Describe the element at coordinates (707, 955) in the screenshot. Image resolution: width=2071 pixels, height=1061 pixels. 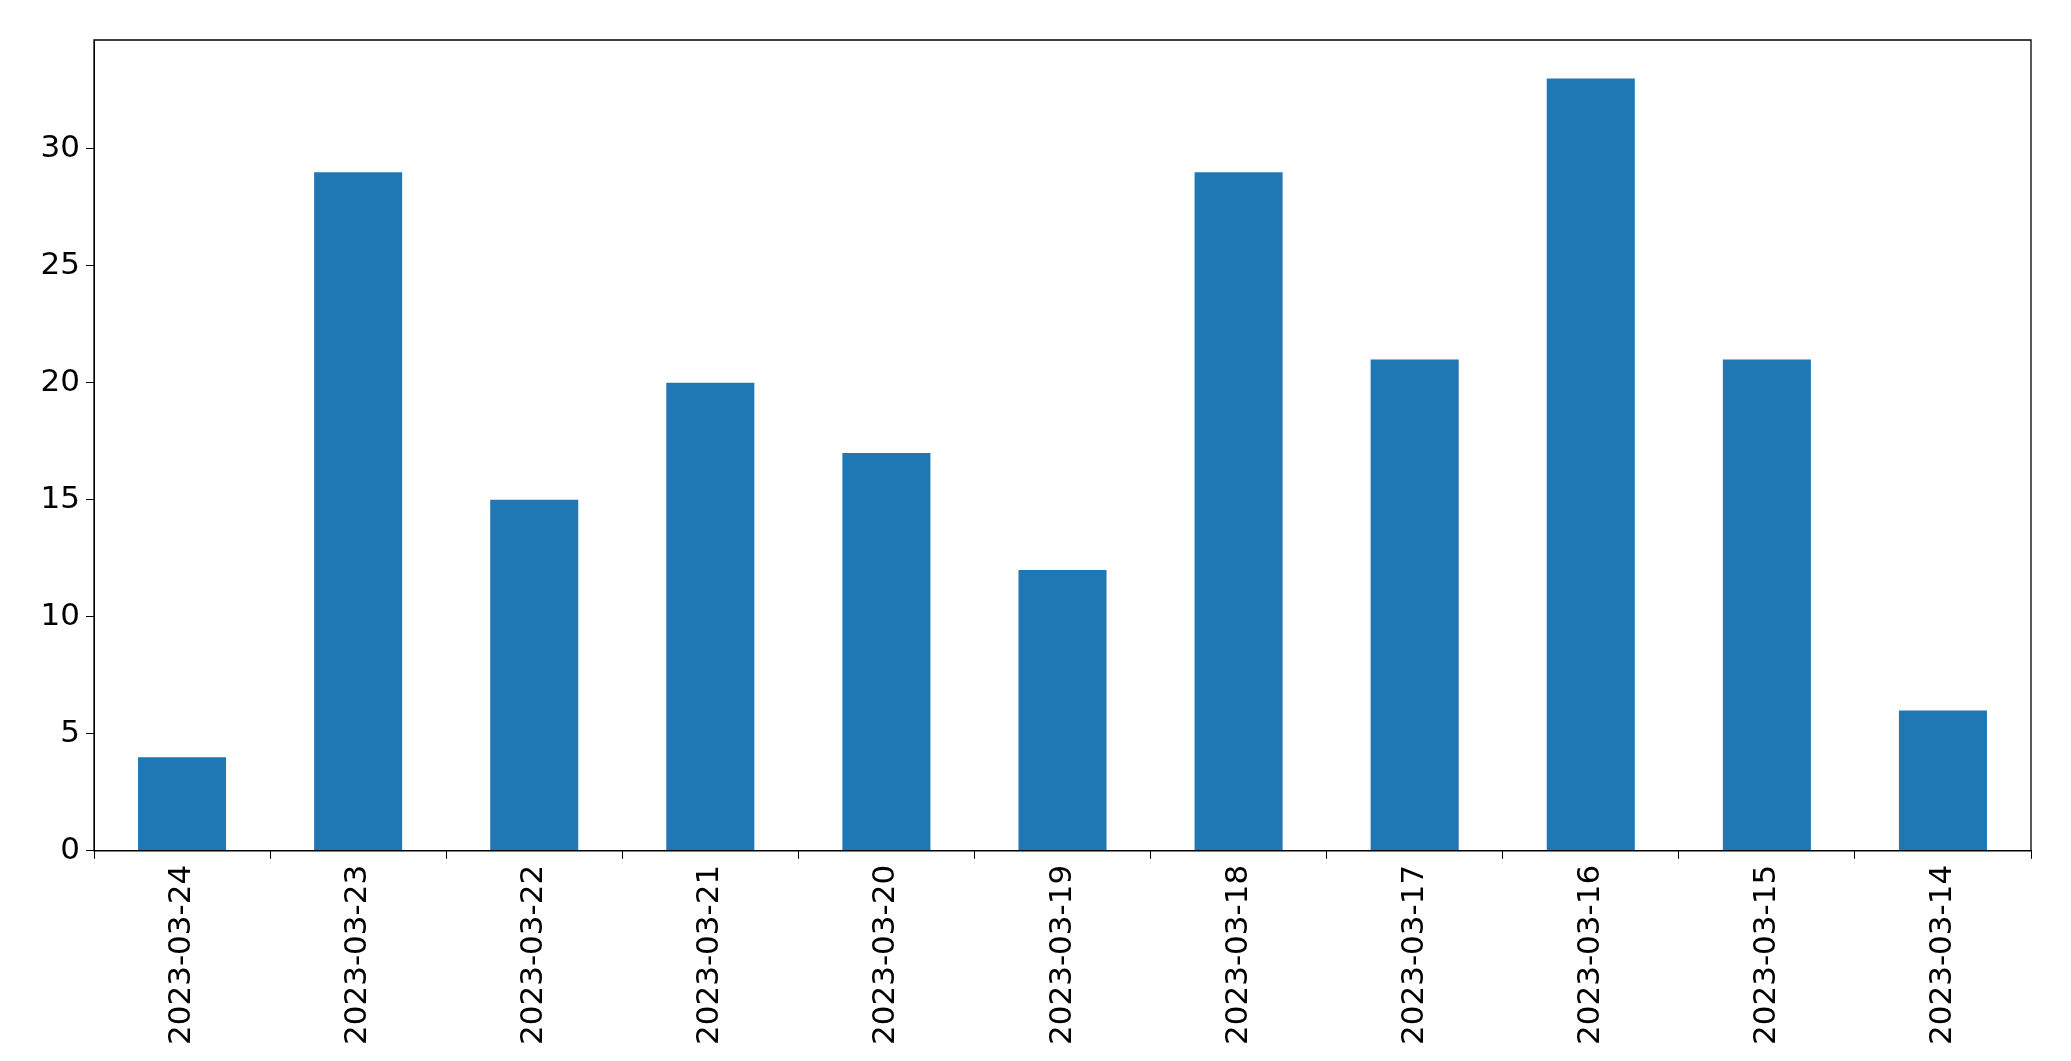
I see `x-tick-label: 2023-03-21` at that location.